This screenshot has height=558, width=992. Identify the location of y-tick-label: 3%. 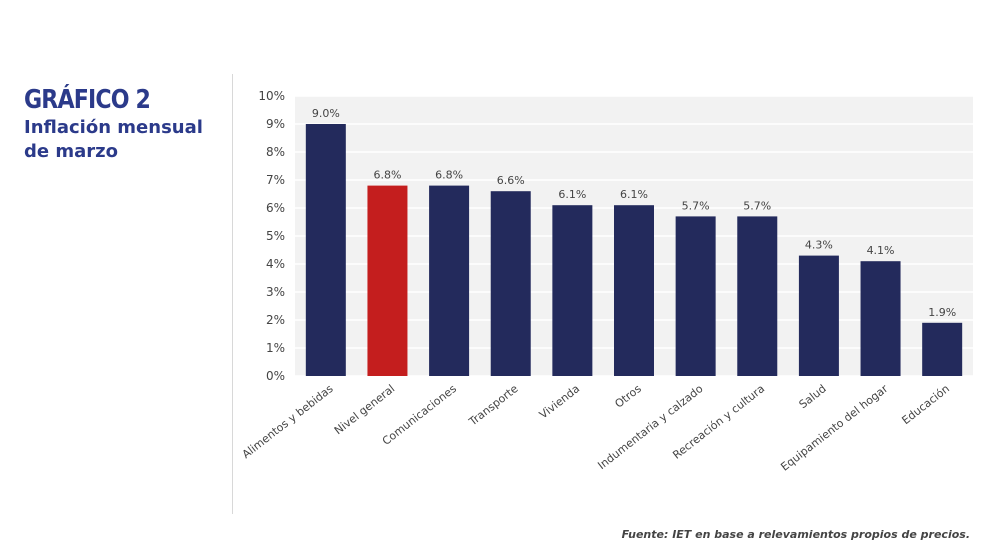
(275, 292).